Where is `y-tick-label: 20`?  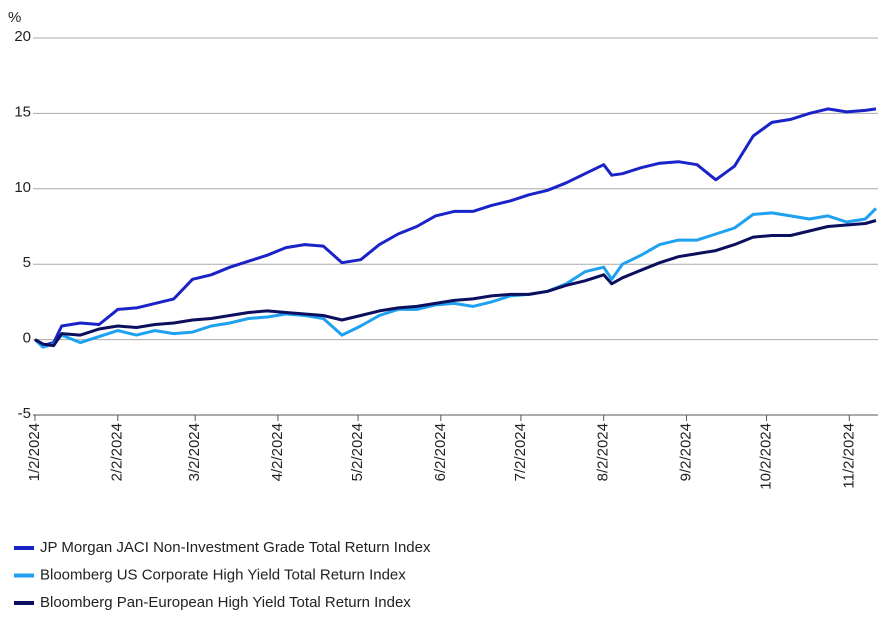
y-tick-label: 20 is located at coordinates (22, 36).